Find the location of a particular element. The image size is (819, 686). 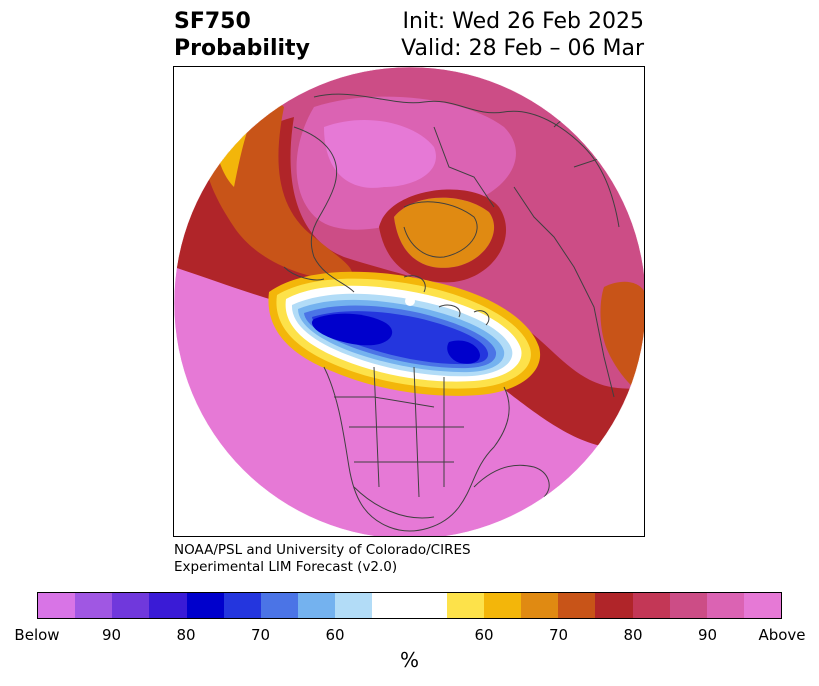

valid-range: Valid: 28 Feb – 06 Mar is located at coordinates (522, 48).